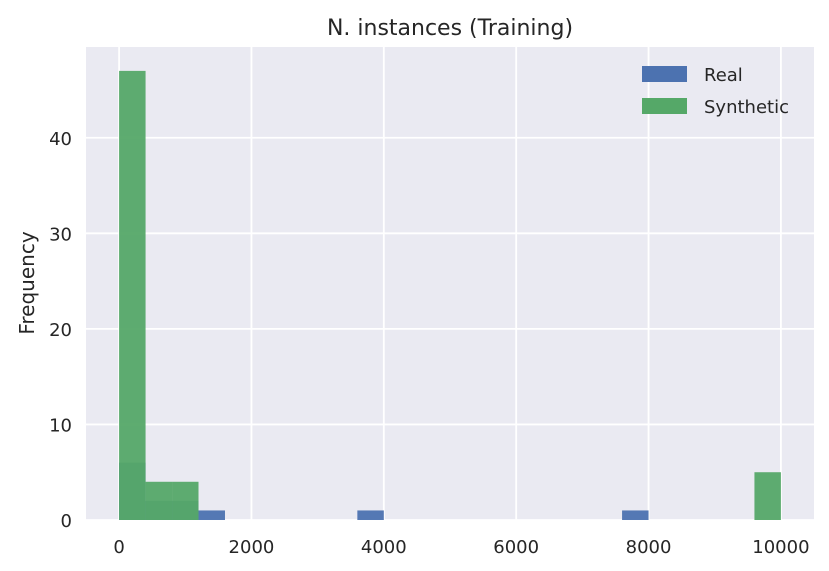 Image resolution: width=829 pixels, height=571 pixels. Describe the element at coordinates (60, 330) in the screenshot. I see `y-tick-label: 20` at that location.